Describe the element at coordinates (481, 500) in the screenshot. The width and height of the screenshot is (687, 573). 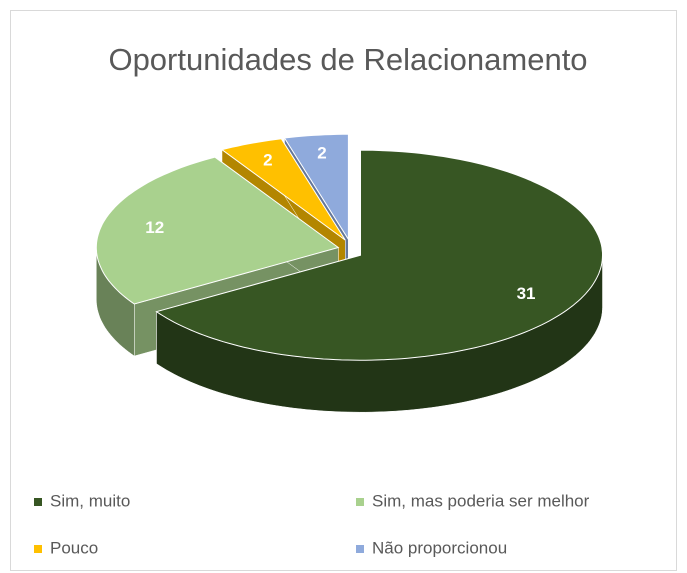
I see `legend-label: Sim, mas poderia ser melhor` at that location.